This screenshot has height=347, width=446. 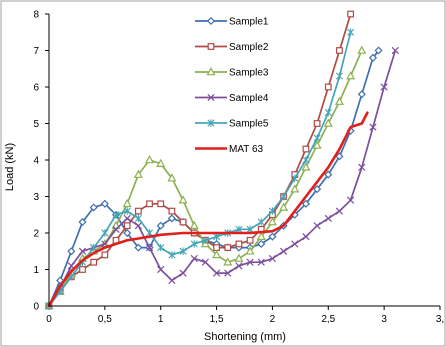 What do you see at coordinates (36, 51) in the screenshot?
I see `y-tick-label: 7` at bounding box center [36, 51].